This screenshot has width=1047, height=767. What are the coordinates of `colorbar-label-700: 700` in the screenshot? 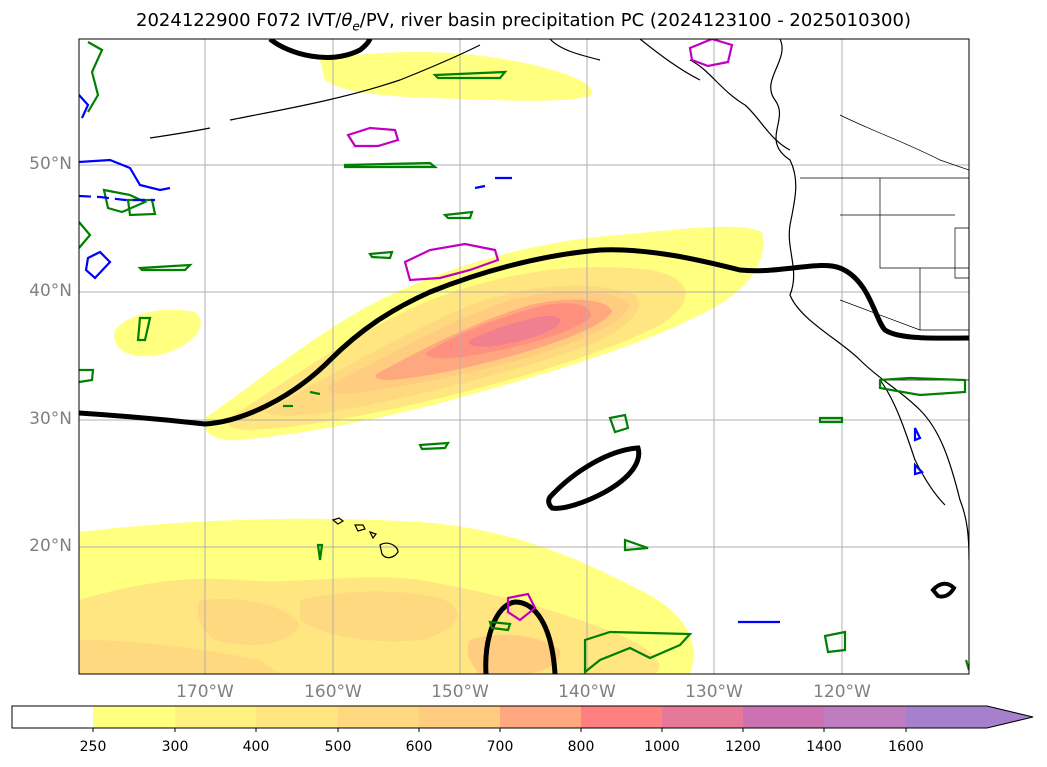 It's located at (500, 747).